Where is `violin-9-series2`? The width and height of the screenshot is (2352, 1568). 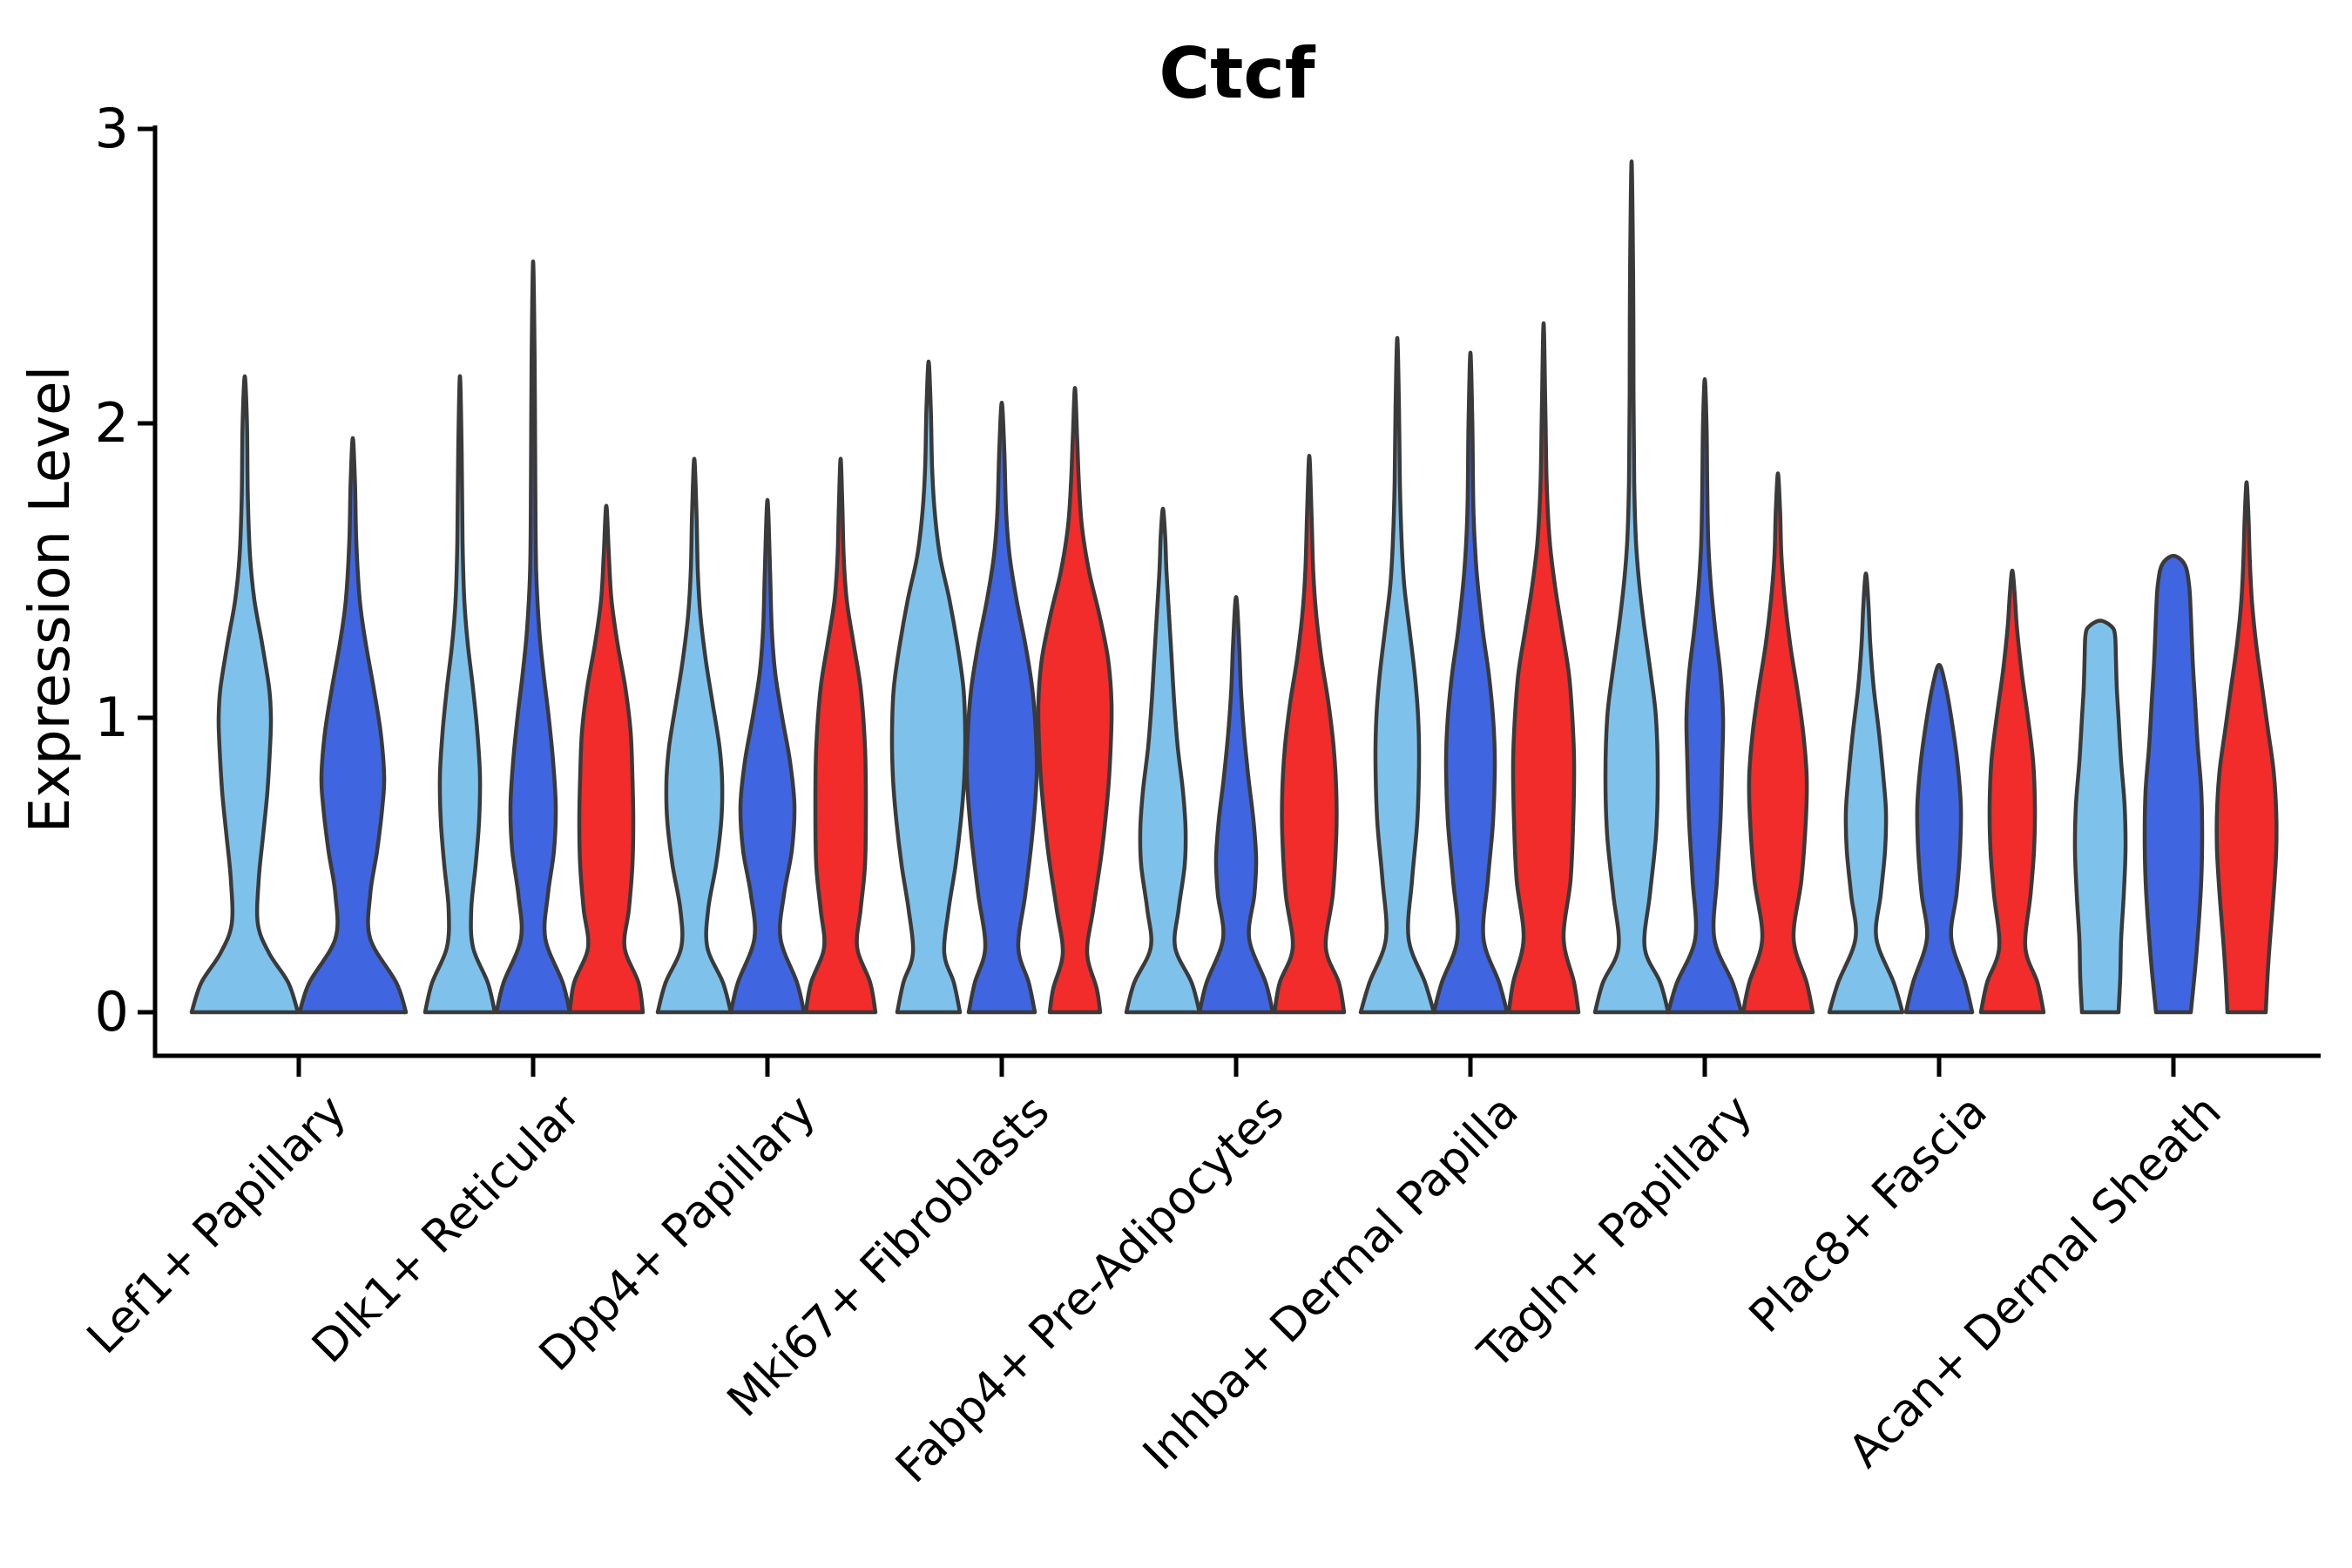 violin-9-series2 is located at coordinates (2173, 784).